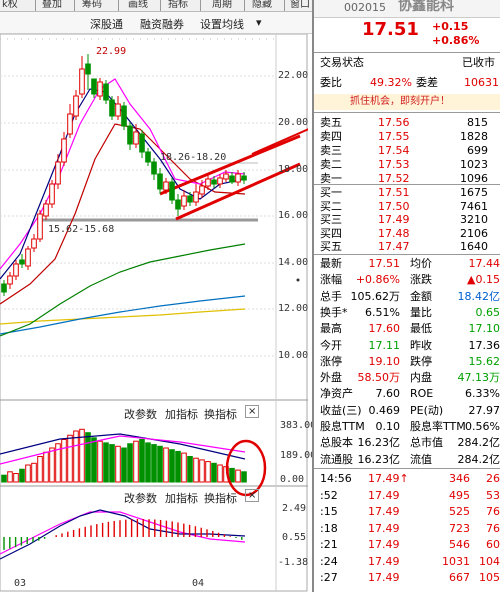  Describe the element at coordinates (298, 425) in the screenshot. I see `volume-axis-label: 383.00` at that location.